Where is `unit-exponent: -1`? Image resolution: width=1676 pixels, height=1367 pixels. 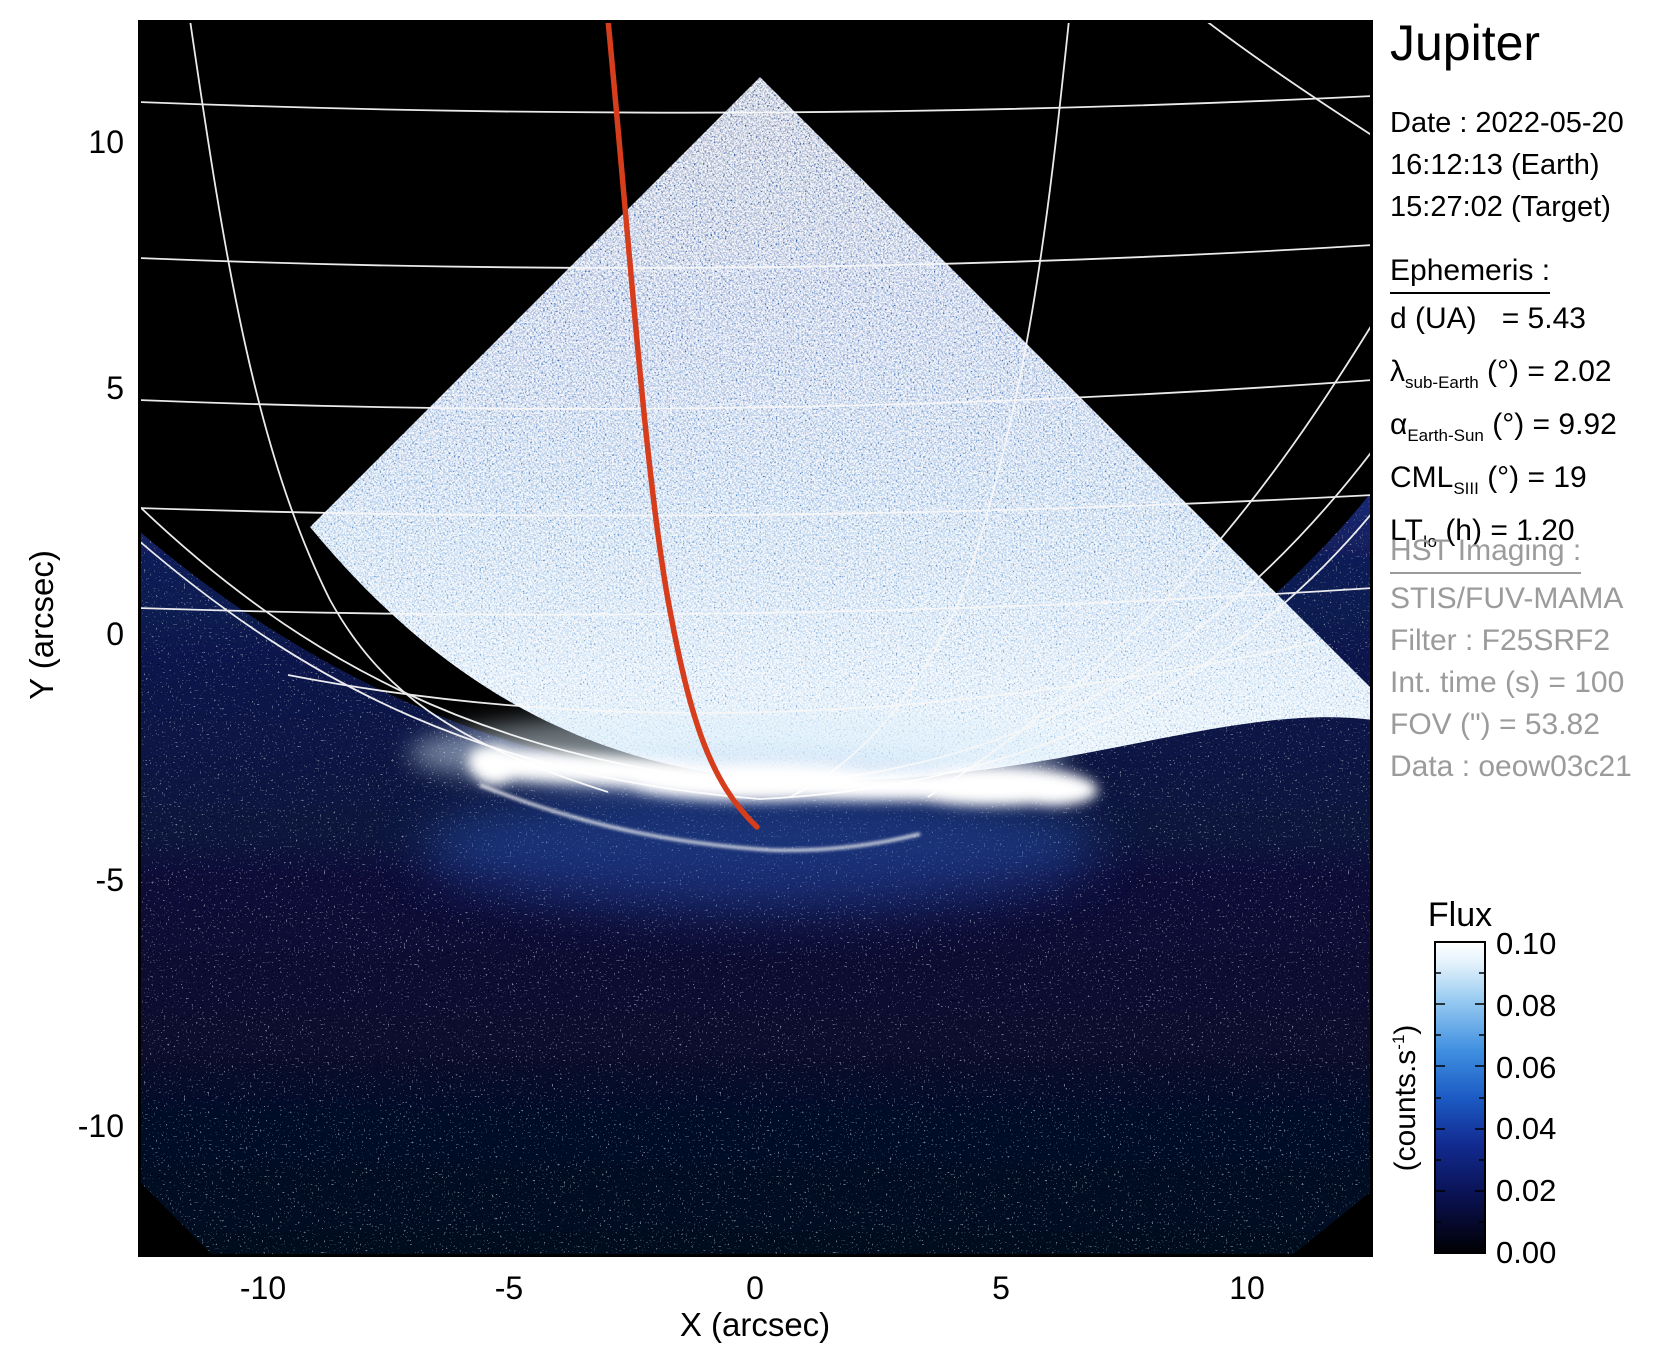
unit-exponent: -1 is located at coordinates (1398, 1042).